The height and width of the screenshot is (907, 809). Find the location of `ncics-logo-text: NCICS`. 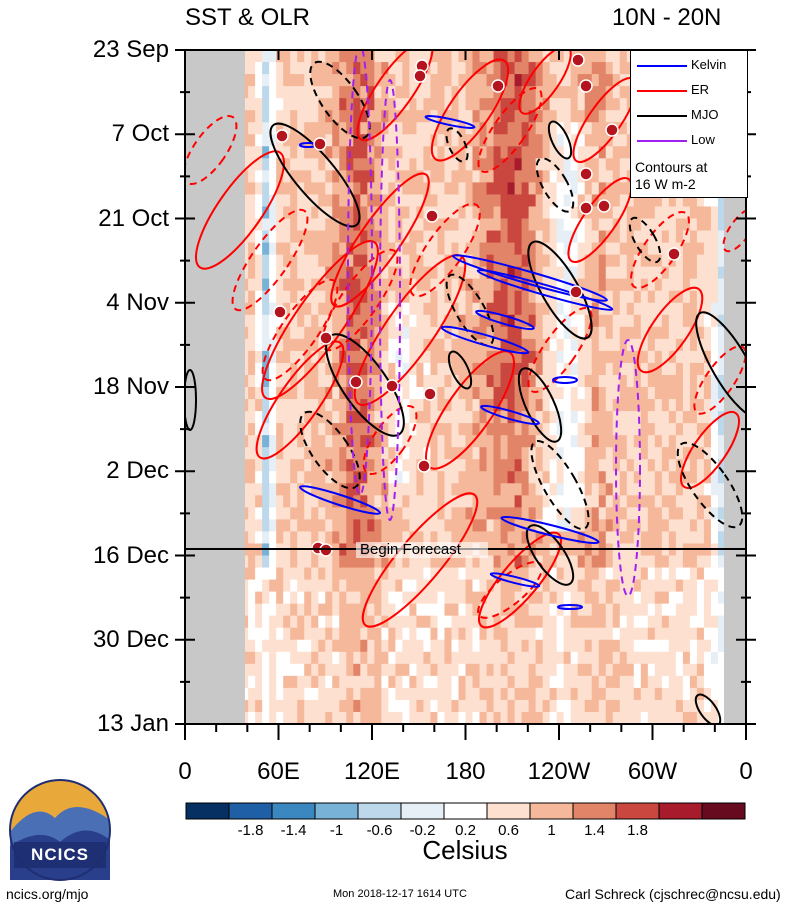

ncics-logo-text: NCICS is located at coordinates (60, 854).